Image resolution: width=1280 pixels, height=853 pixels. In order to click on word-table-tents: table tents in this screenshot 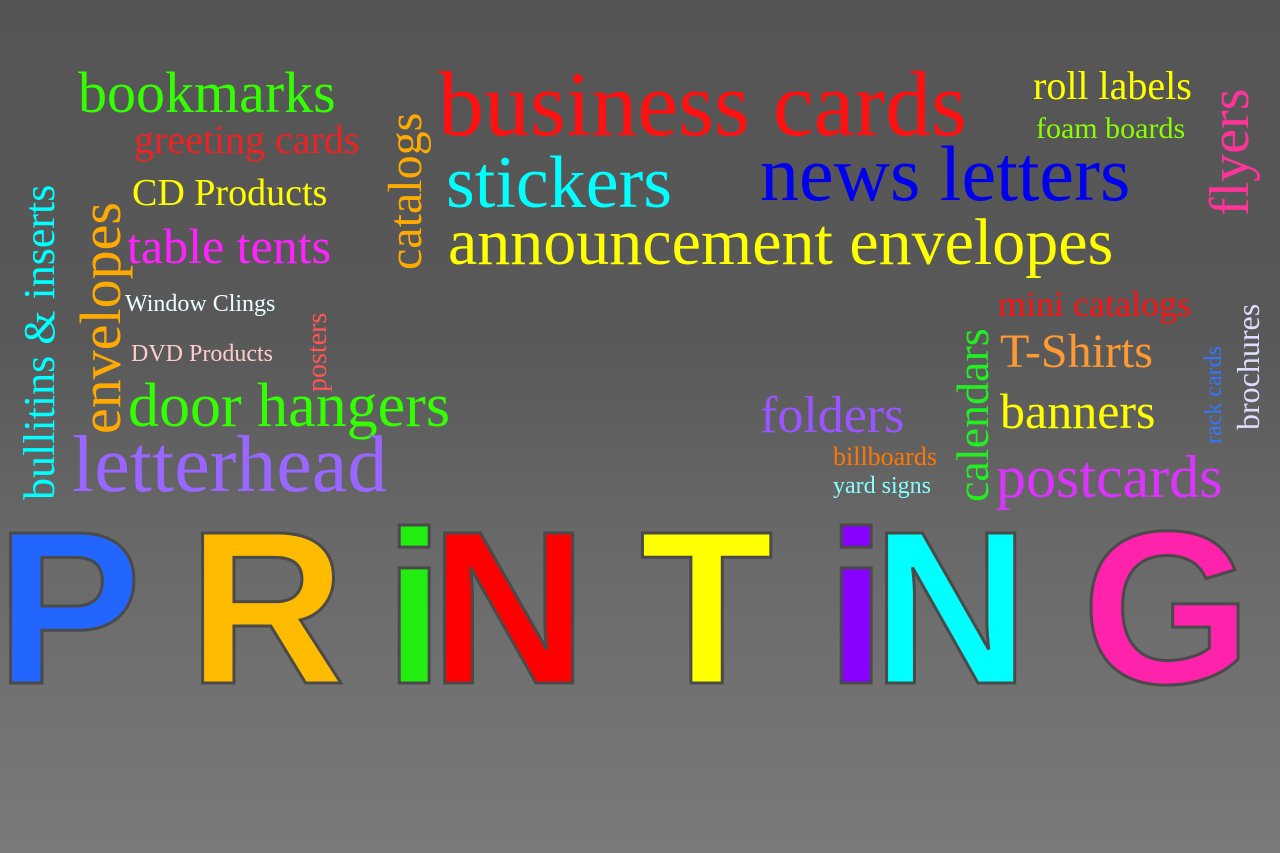, I will do `click(229, 246)`.